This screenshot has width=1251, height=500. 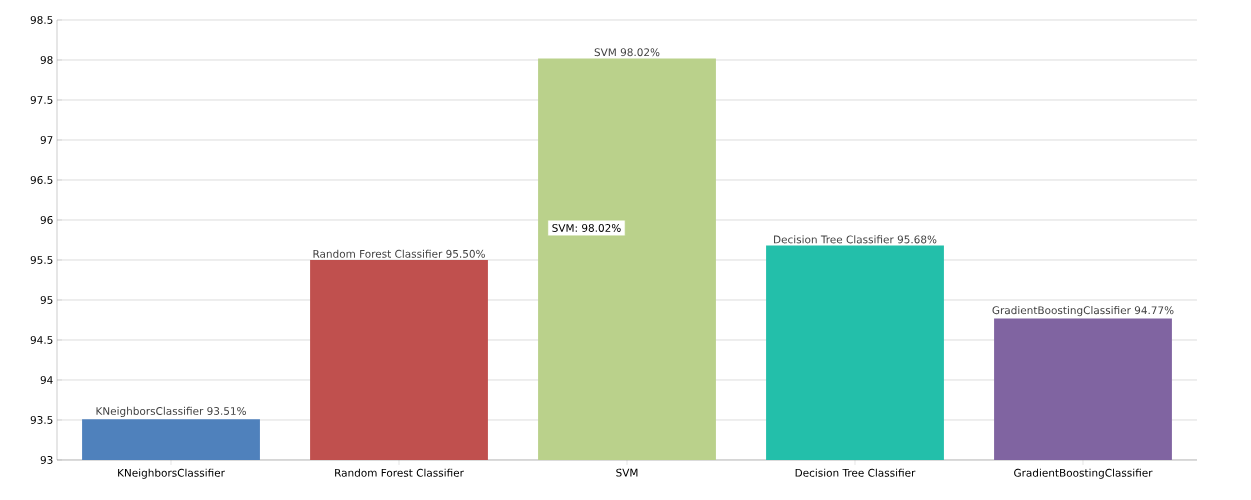 What do you see at coordinates (41, 100) in the screenshot?
I see `y-tick-label: 97.5` at bounding box center [41, 100].